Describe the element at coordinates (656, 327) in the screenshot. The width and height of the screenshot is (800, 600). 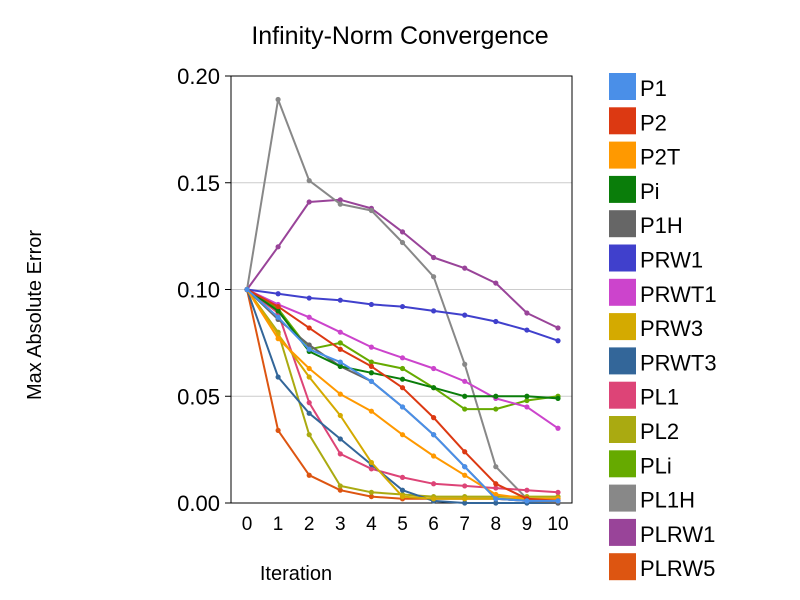
I see `legend-item-prw3: PRW3` at that location.